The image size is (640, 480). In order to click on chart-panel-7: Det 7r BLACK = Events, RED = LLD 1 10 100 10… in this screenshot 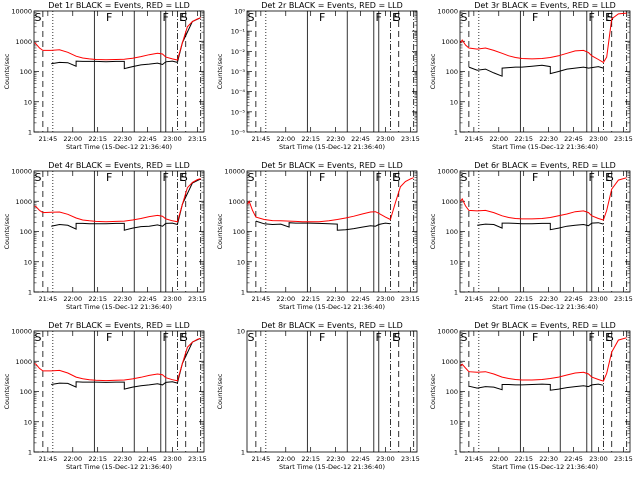, I will do `click(105, 396)`.